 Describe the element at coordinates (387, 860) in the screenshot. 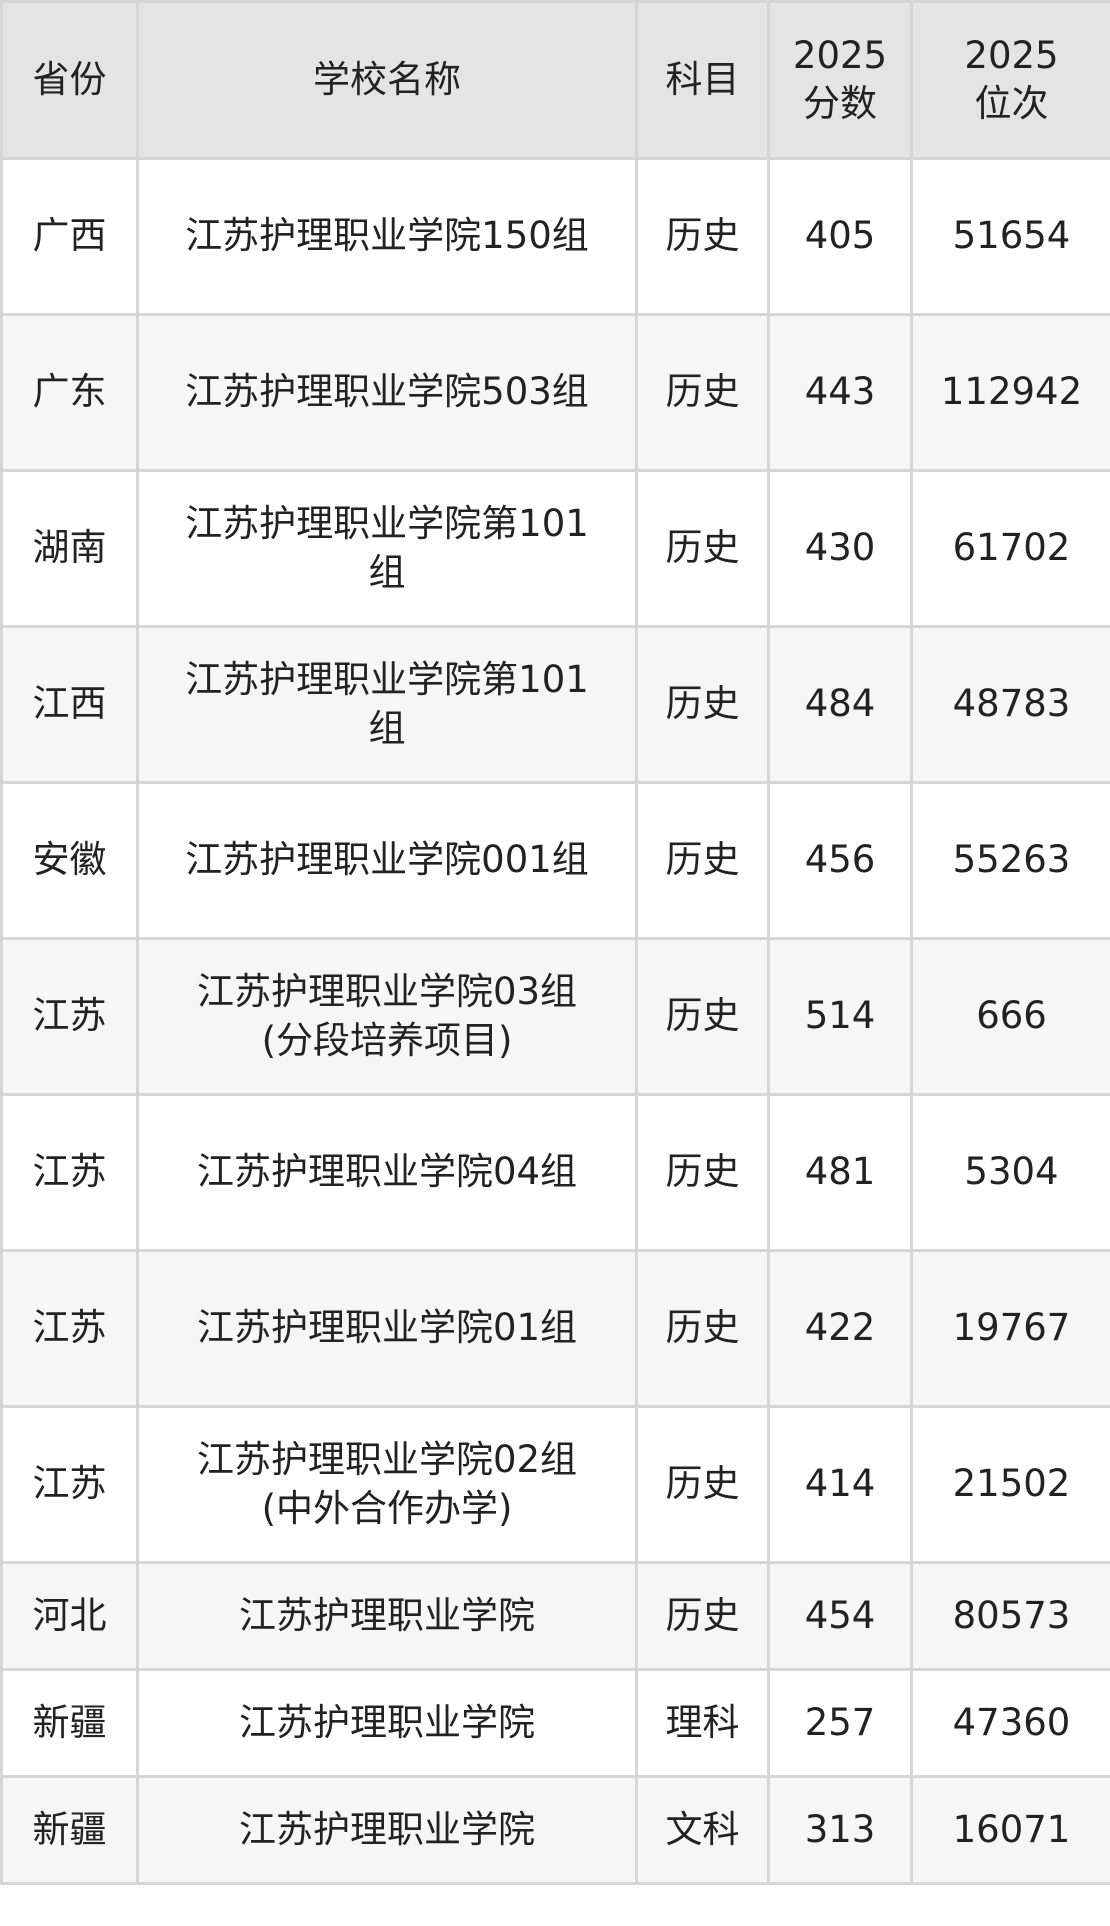

I see `school-cell: 江苏护理职业学院001组` at that location.